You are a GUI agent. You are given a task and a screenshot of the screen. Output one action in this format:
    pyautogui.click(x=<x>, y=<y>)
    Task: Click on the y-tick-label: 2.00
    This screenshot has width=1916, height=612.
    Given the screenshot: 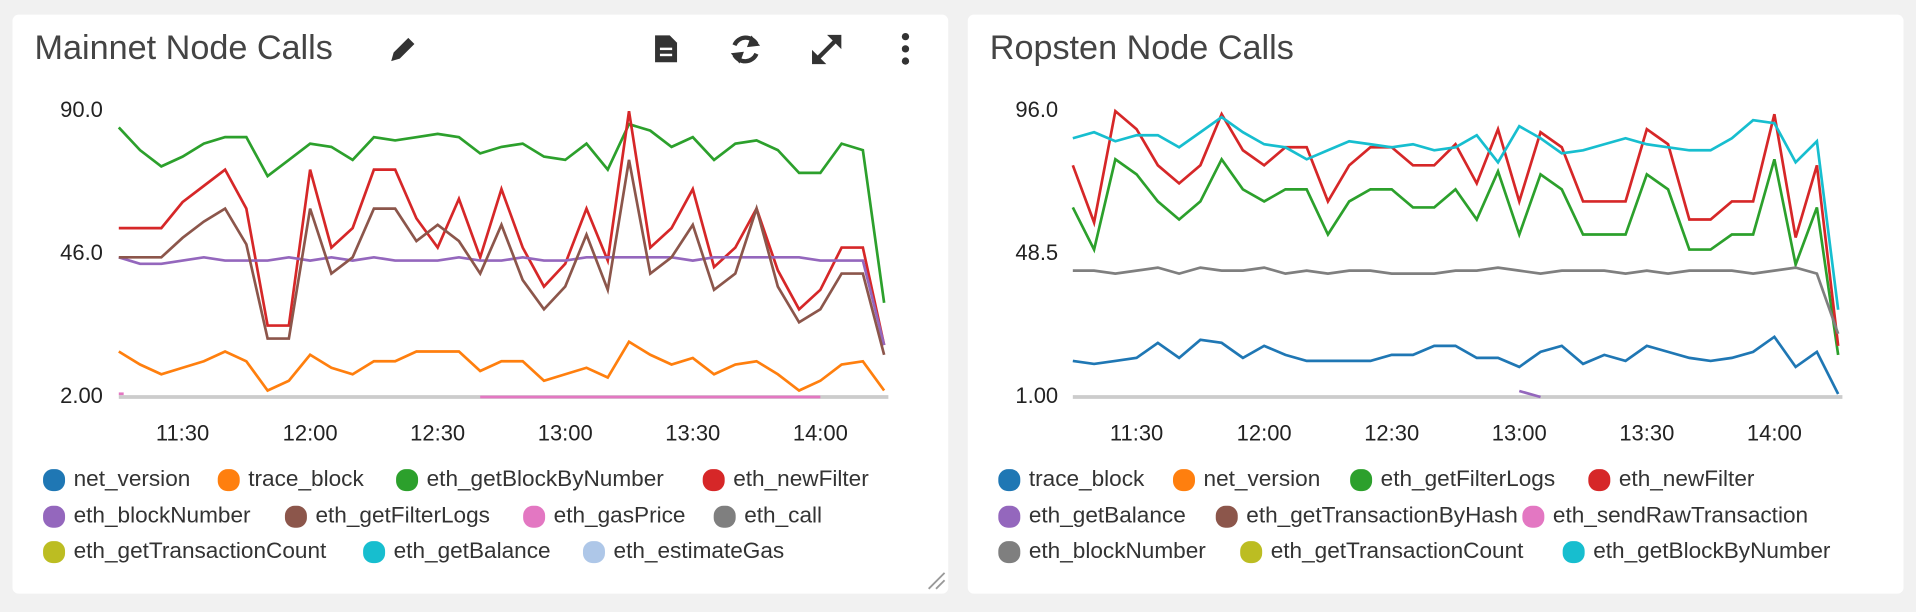 What is the action you would take?
    pyautogui.click(x=81, y=395)
    